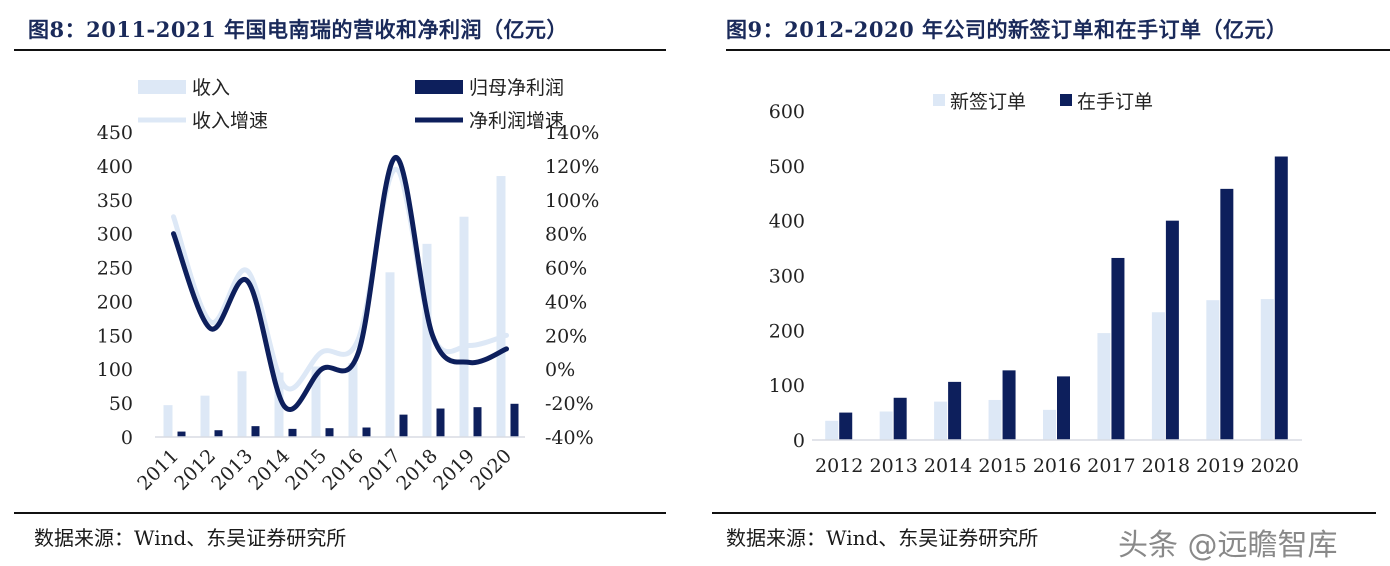 The width and height of the screenshot is (1390, 566). What do you see at coordinates (893, 466) in the screenshot?
I see `right-x-tick: 2013` at bounding box center [893, 466].